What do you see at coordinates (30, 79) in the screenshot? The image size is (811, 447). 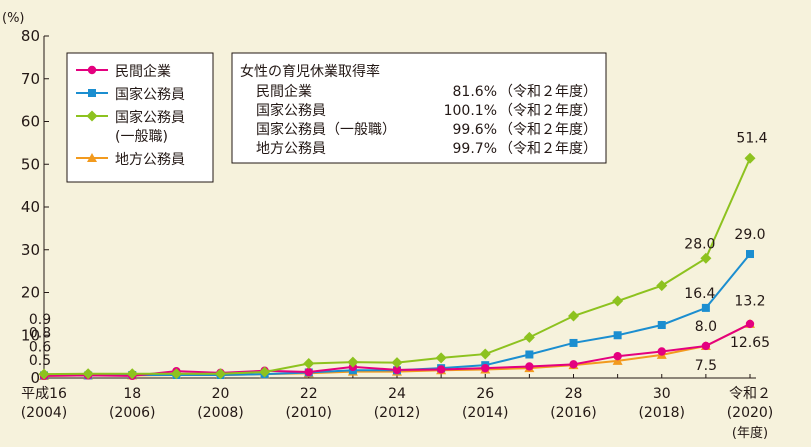 I see `y-tick-label: 70` at bounding box center [30, 79].